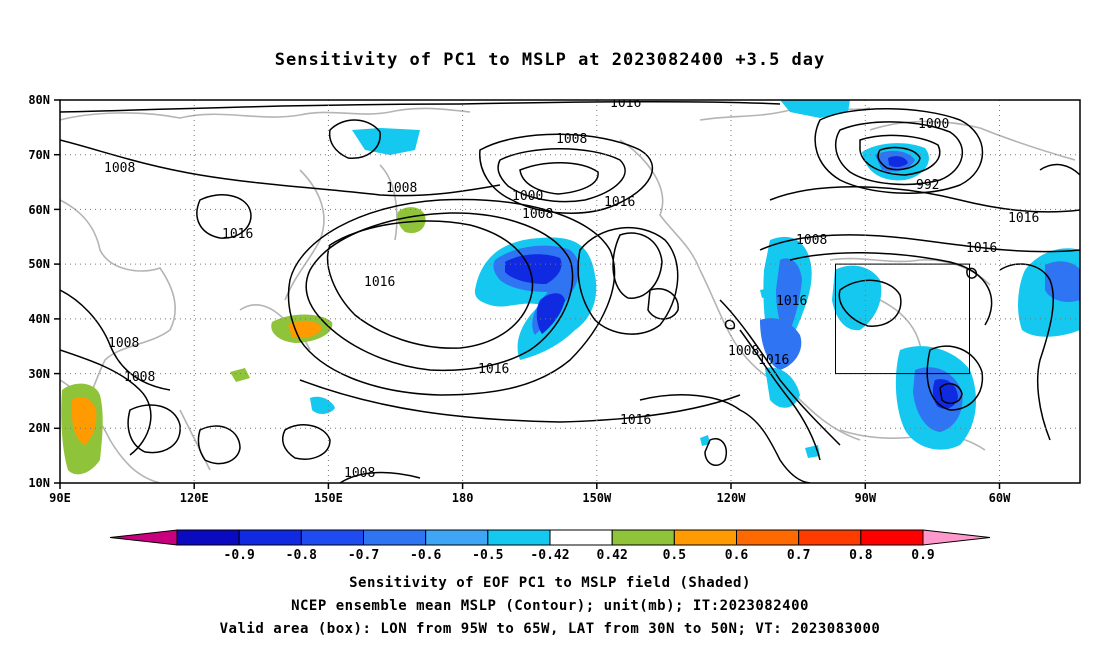 This screenshot has width=1100, height=650. I want to click on lat-tick-label: 80N, so click(39, 100).